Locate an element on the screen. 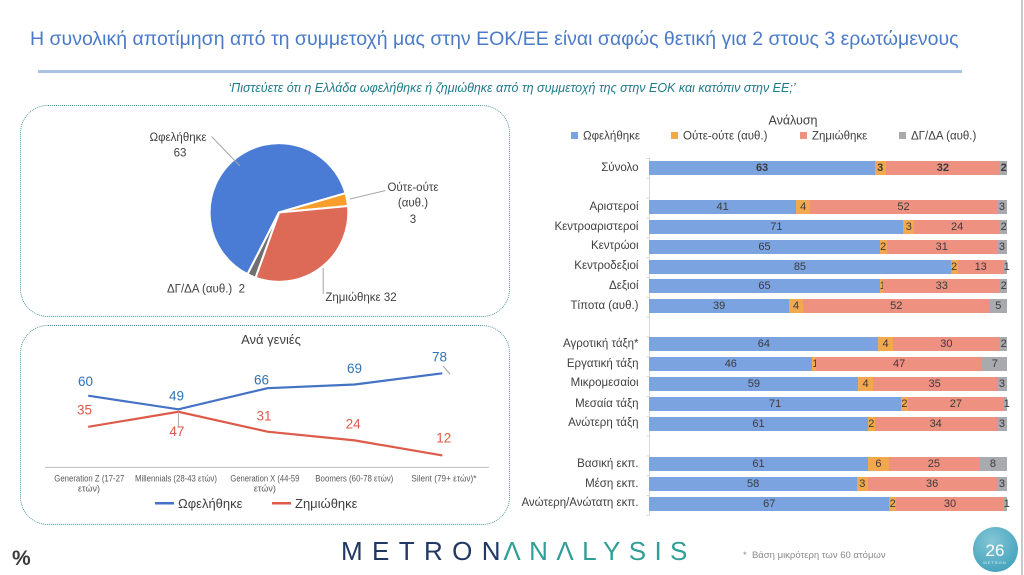 The height and width of the screenshot is (575, 1024). svg-text: 35 is located at coordinates (84, 410).